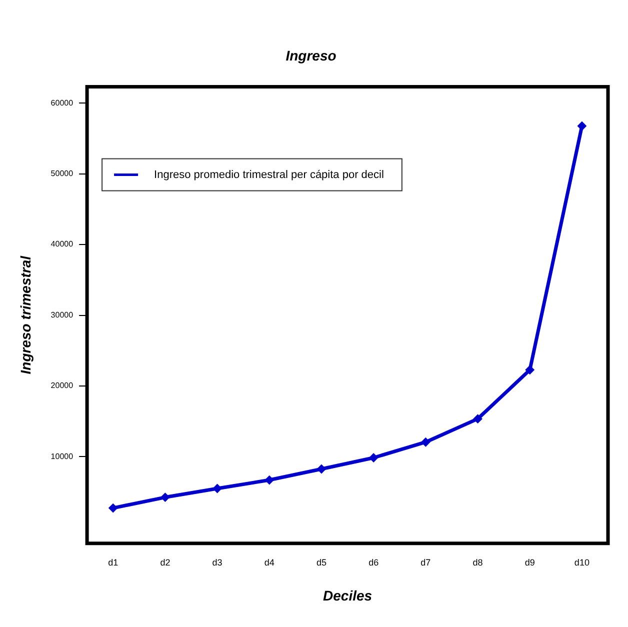  Describe the element at coordinates (62, 385) in the screenshot. I see `y-tick-label: 20000` at that location.